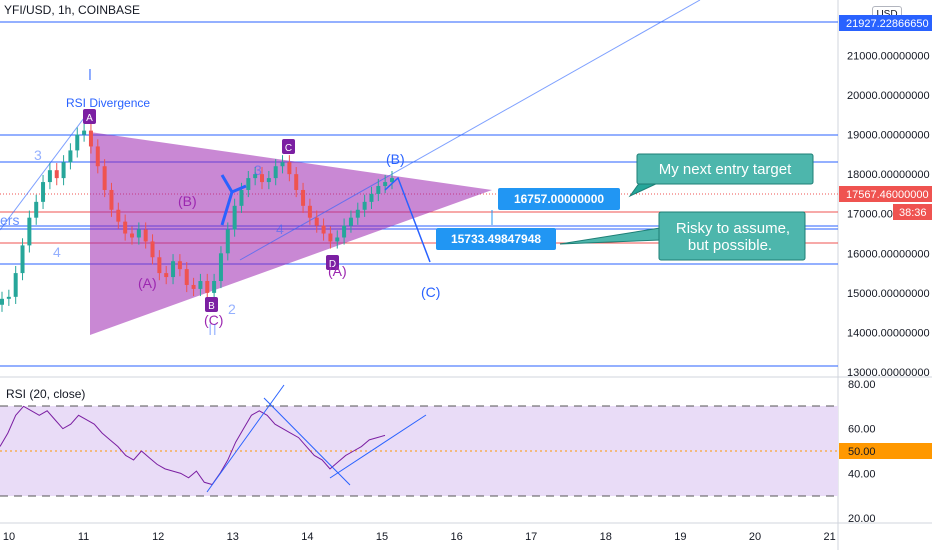 Image resolution: width=932 pixels, height=550 pixels. I want to click on current-price-badge: 17567.46000000, so click(885, 194).